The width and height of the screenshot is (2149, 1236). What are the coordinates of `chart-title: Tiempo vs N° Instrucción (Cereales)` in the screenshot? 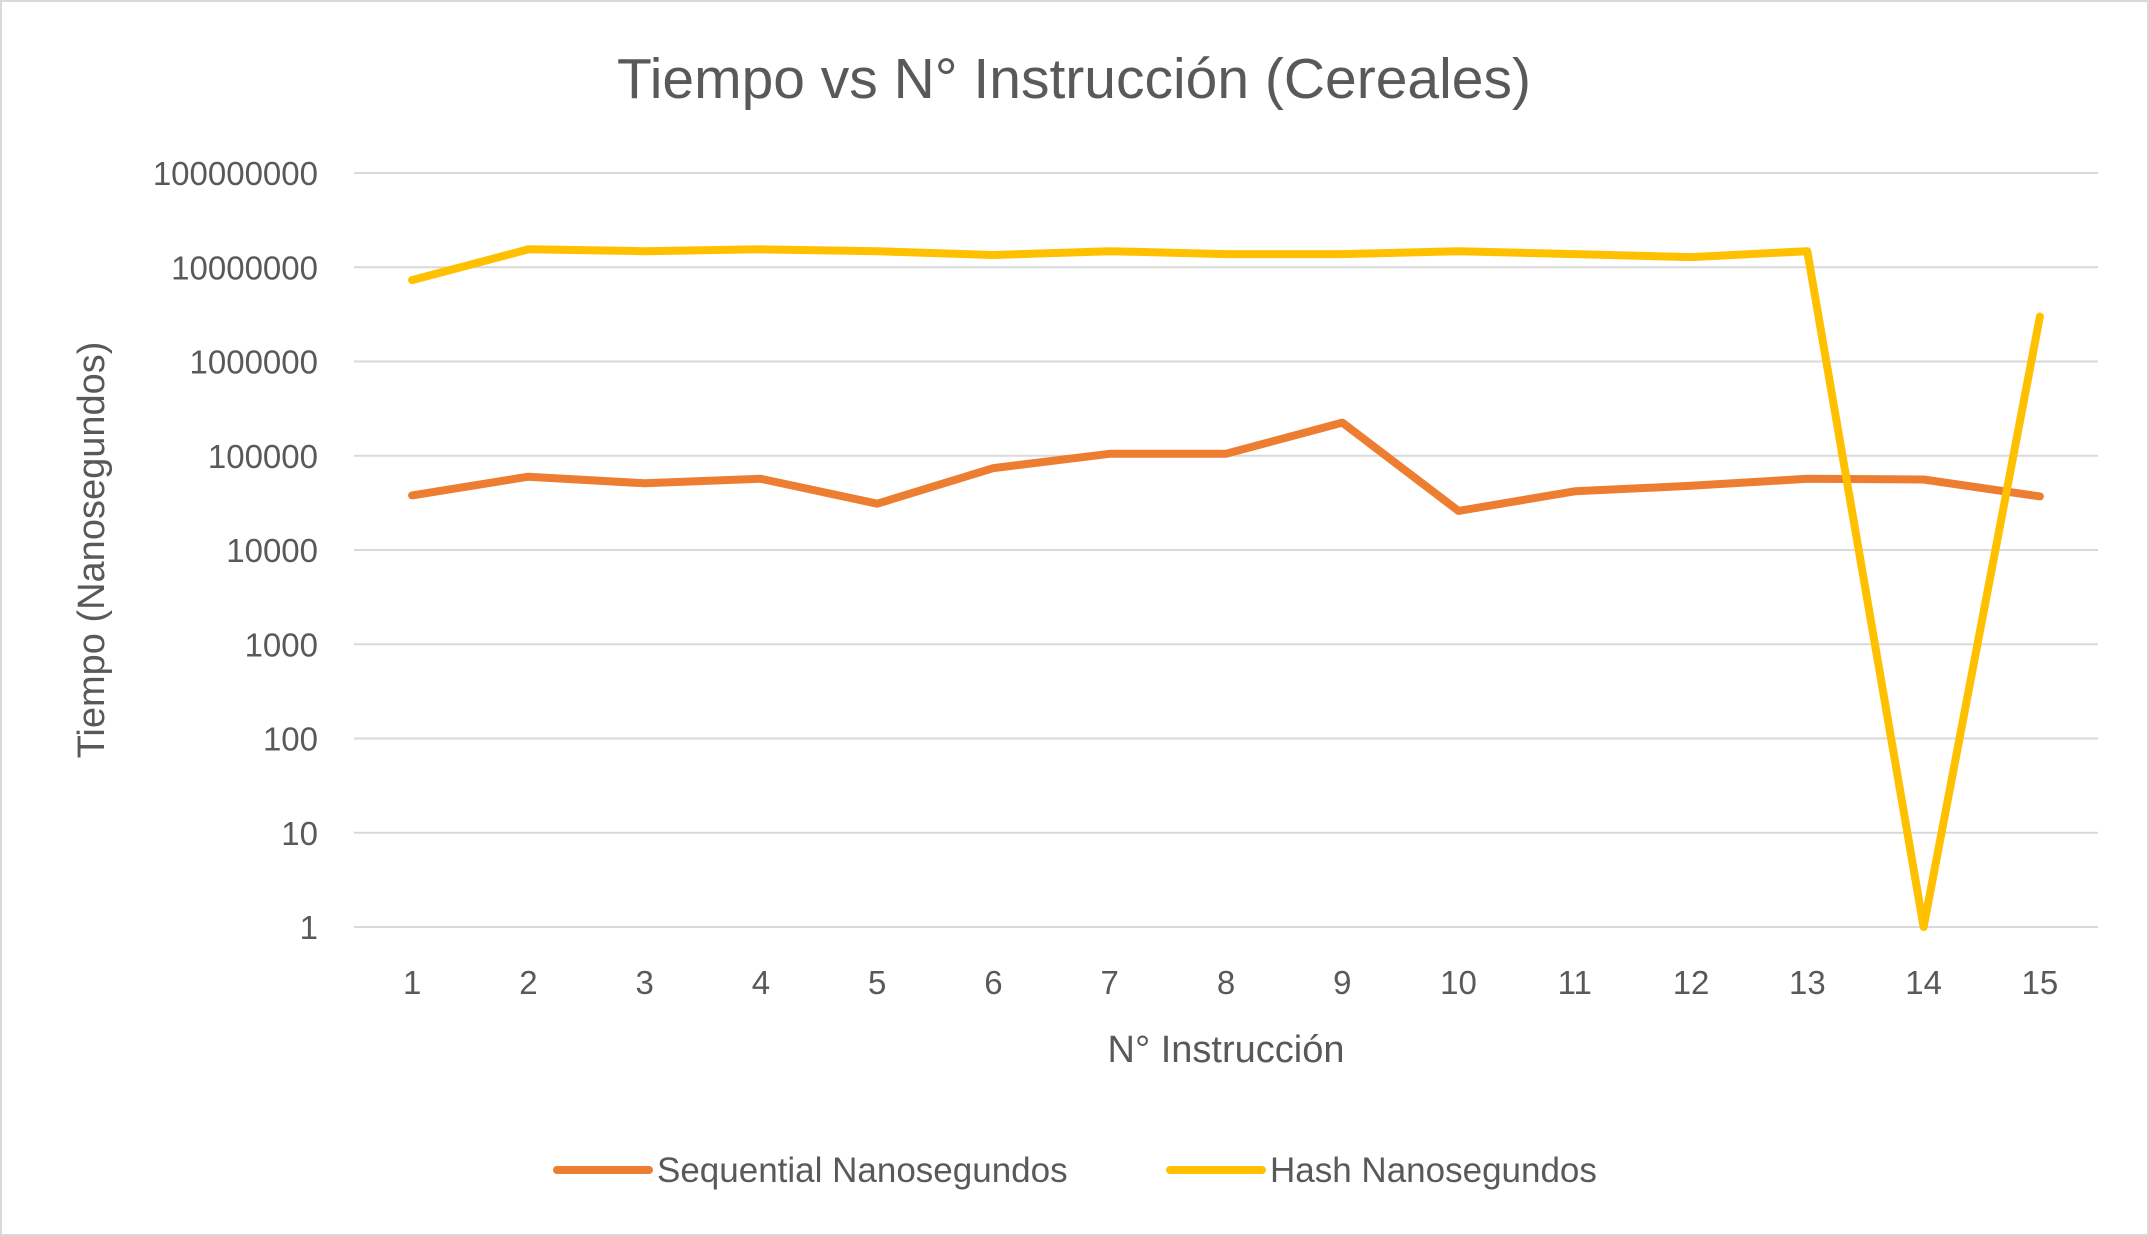 It's located at (1074, 79).